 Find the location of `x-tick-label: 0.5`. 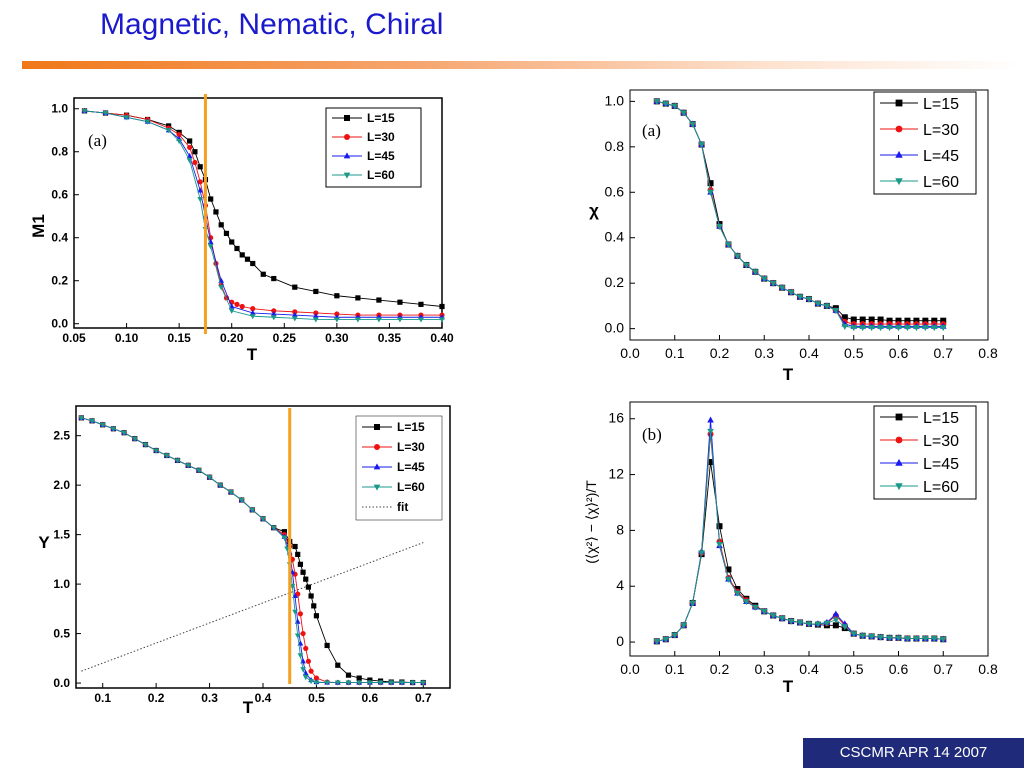

x-tick-label: 0.5 is located at coordinates (854, 669).